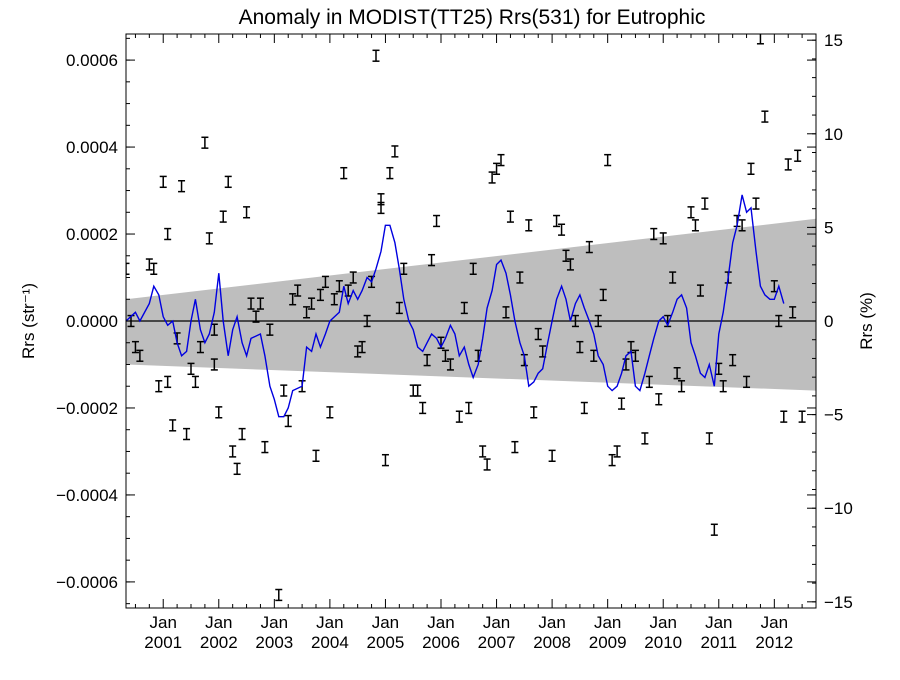 This screenshot has width=900, height=680. What do you see at coordinates (718, 642) in the screenshot?
I see `x-tick-label-year: 2011` at bounding box center [718, 642].